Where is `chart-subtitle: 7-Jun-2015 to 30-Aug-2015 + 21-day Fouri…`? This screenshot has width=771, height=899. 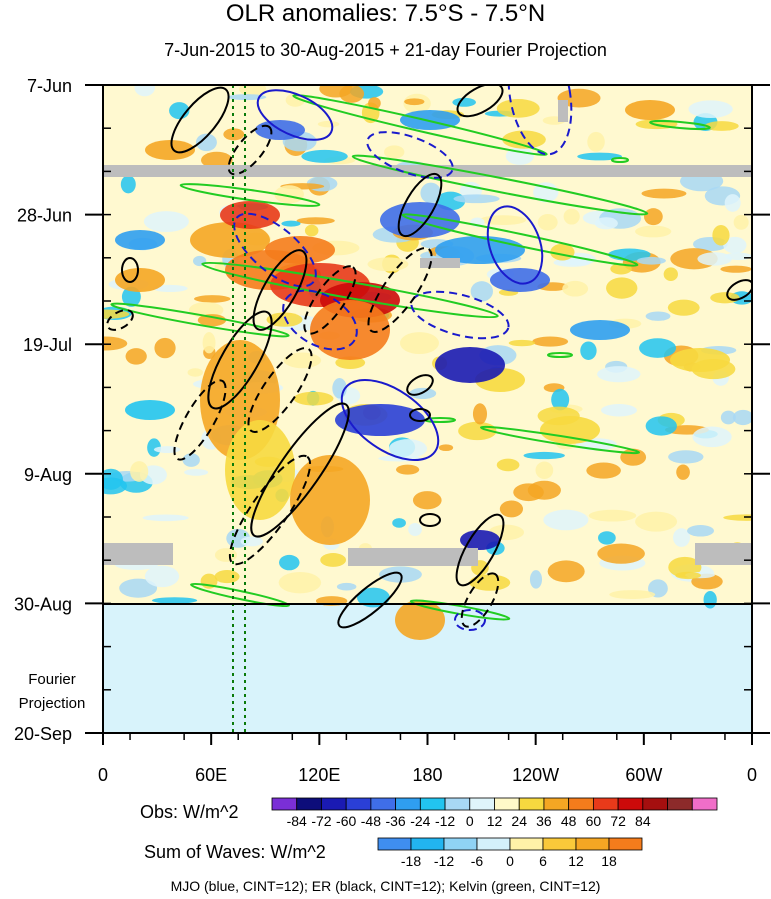 chart-subtitle: 7-Jun-2015 to 30-Aug-2015 + 21-day Fouri… is located at coordinates (385, 50).